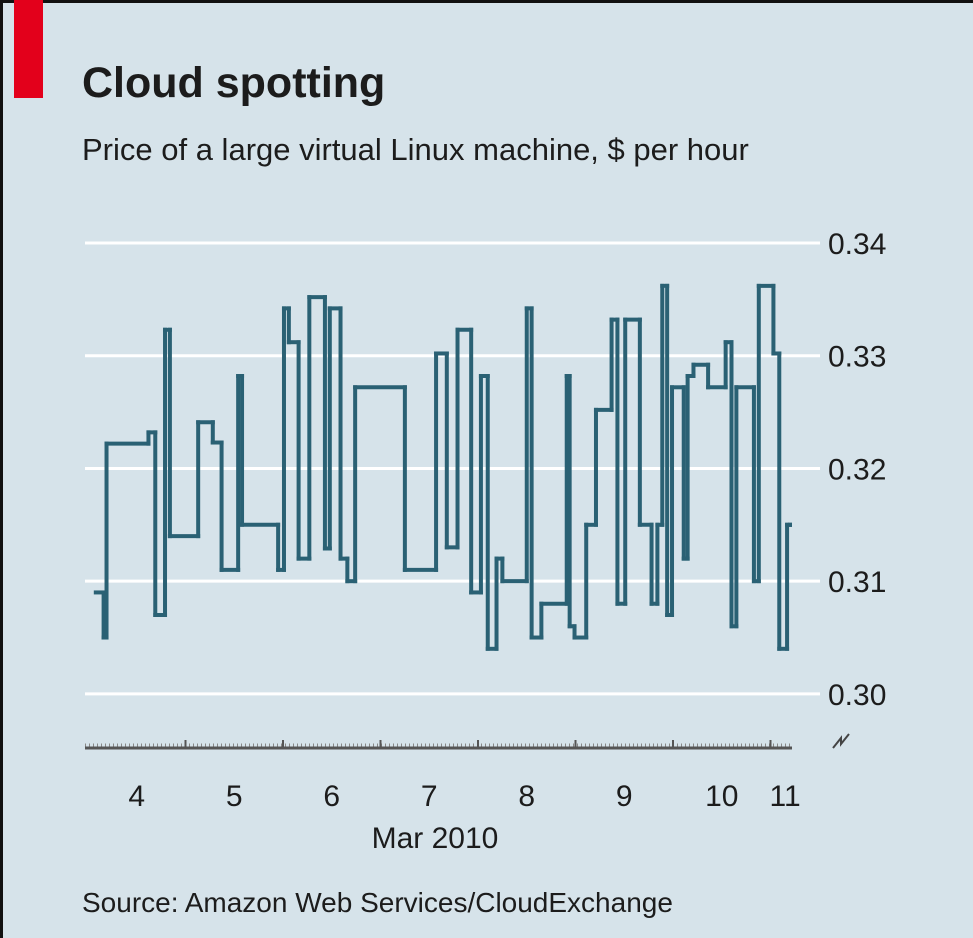 Image resolution: width=973 pixels, height=938 pixels. Describe the element at coordinates (857, 469) in the screenshot. I see `y-tick-label: 0.32` at that location.